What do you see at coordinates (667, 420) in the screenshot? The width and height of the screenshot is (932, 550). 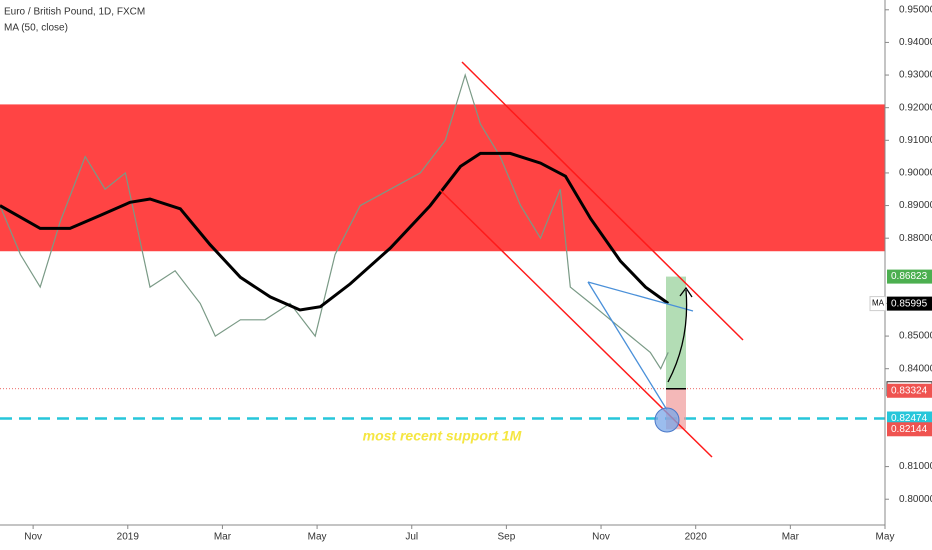 I see `support-circle` at bounding box center [667, 420].